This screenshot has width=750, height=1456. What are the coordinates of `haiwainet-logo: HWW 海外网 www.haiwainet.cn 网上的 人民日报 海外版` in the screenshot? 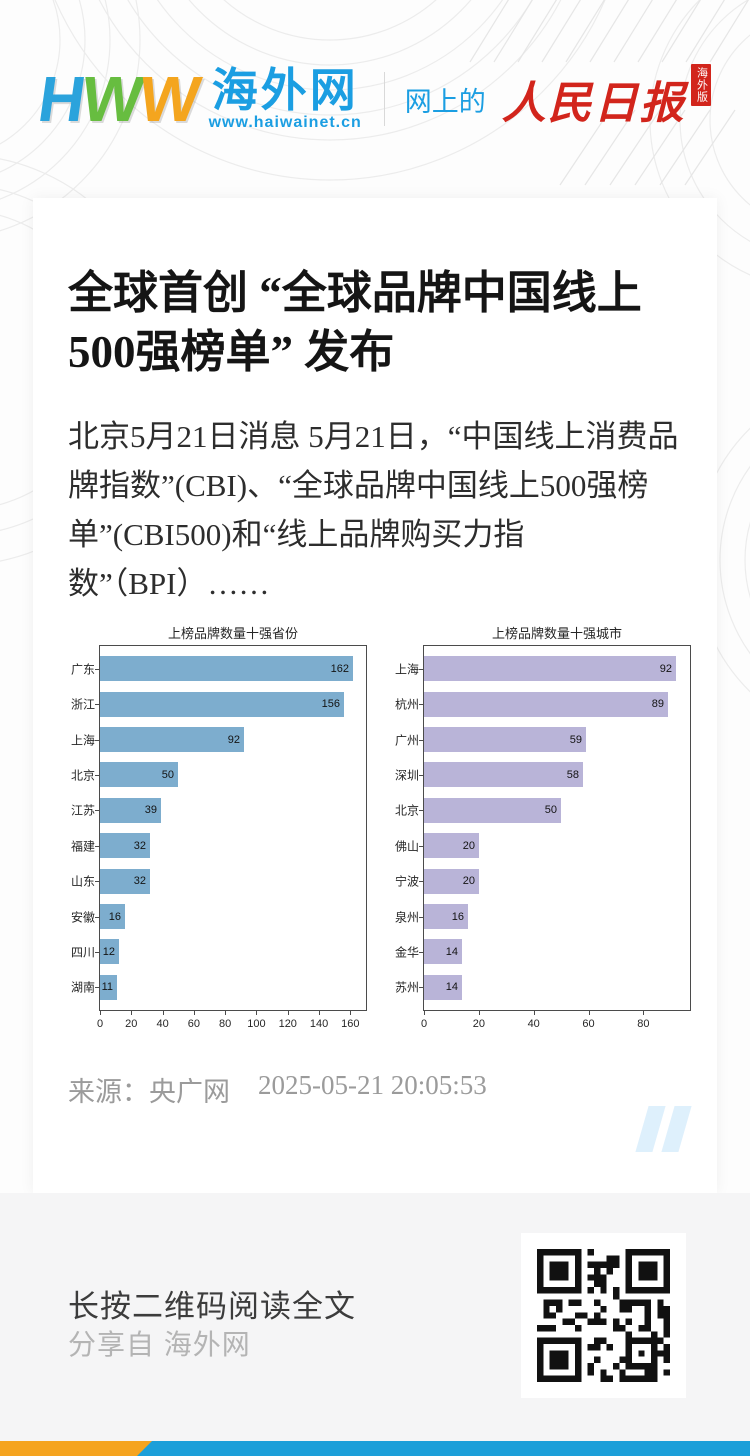 It's located at (372, 99).